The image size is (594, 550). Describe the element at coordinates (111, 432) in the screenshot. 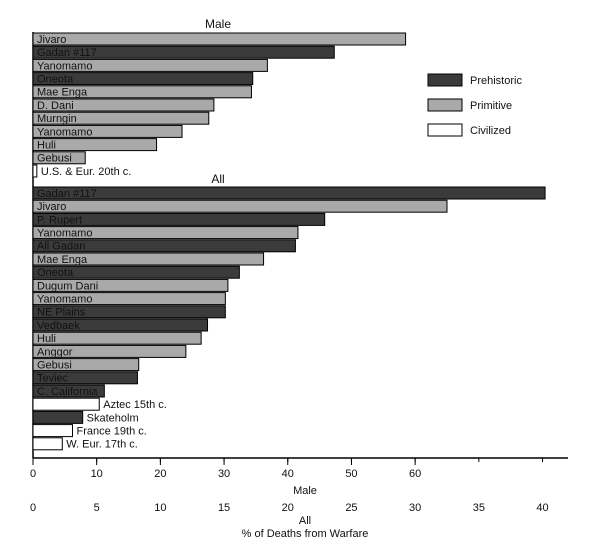

I see `bar-label: France 19th c.` at that location.